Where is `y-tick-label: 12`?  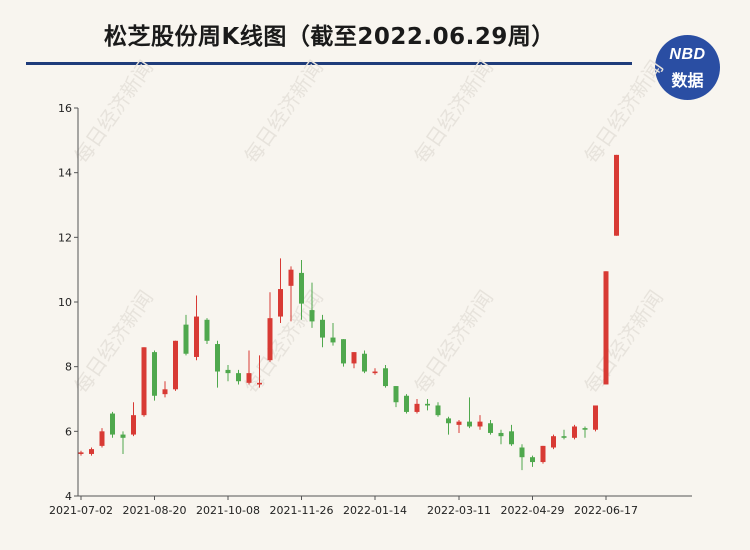 y-tick-label: 12 is located at coordinates (65, 237).